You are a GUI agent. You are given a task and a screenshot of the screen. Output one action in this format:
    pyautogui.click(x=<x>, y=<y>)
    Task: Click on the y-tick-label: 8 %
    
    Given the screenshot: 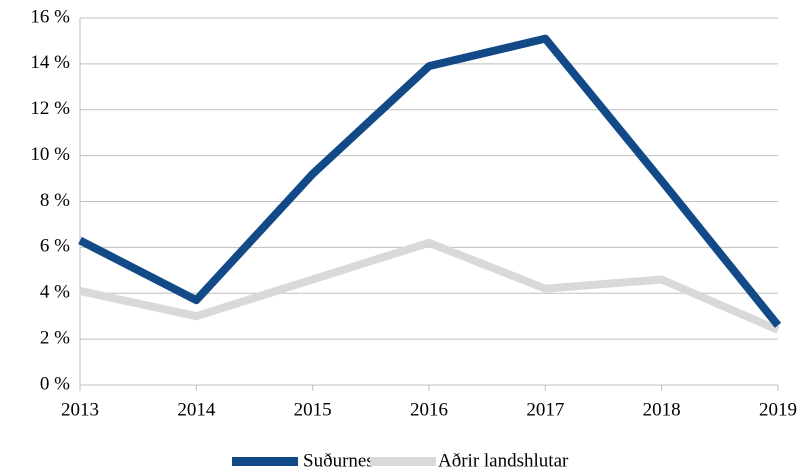 What is the action you would take?
    pyautogui.click(x=55, y=200)
    